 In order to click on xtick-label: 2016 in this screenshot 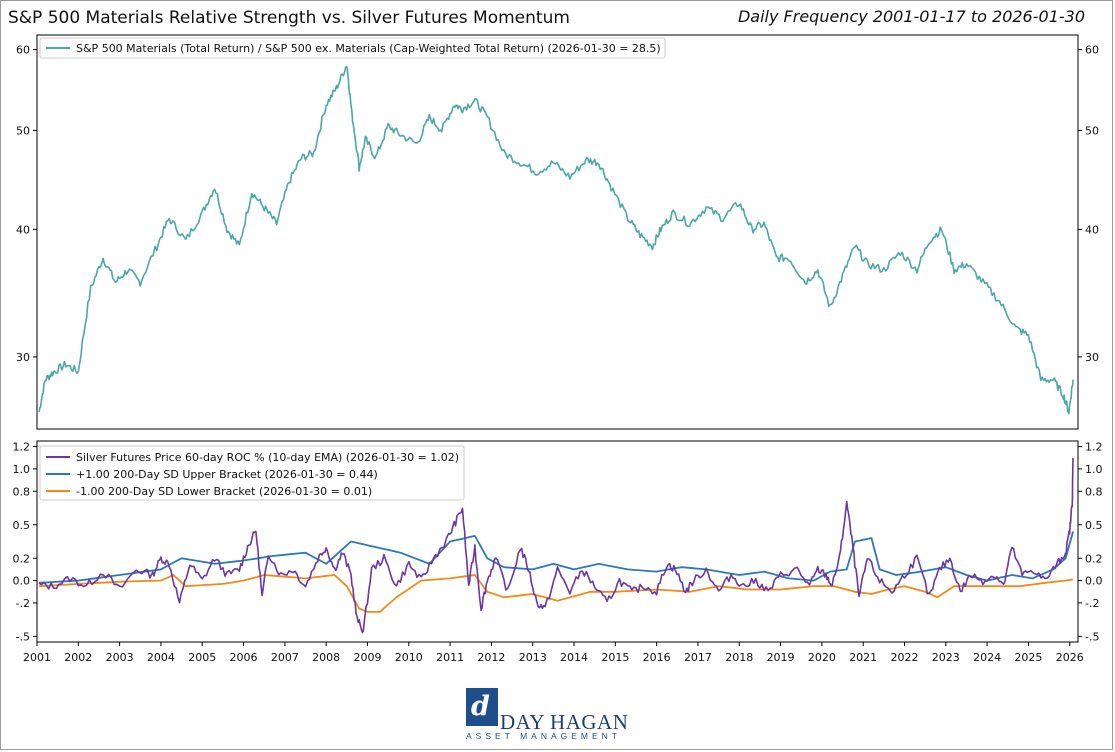, I will do `click(657, 657)`.